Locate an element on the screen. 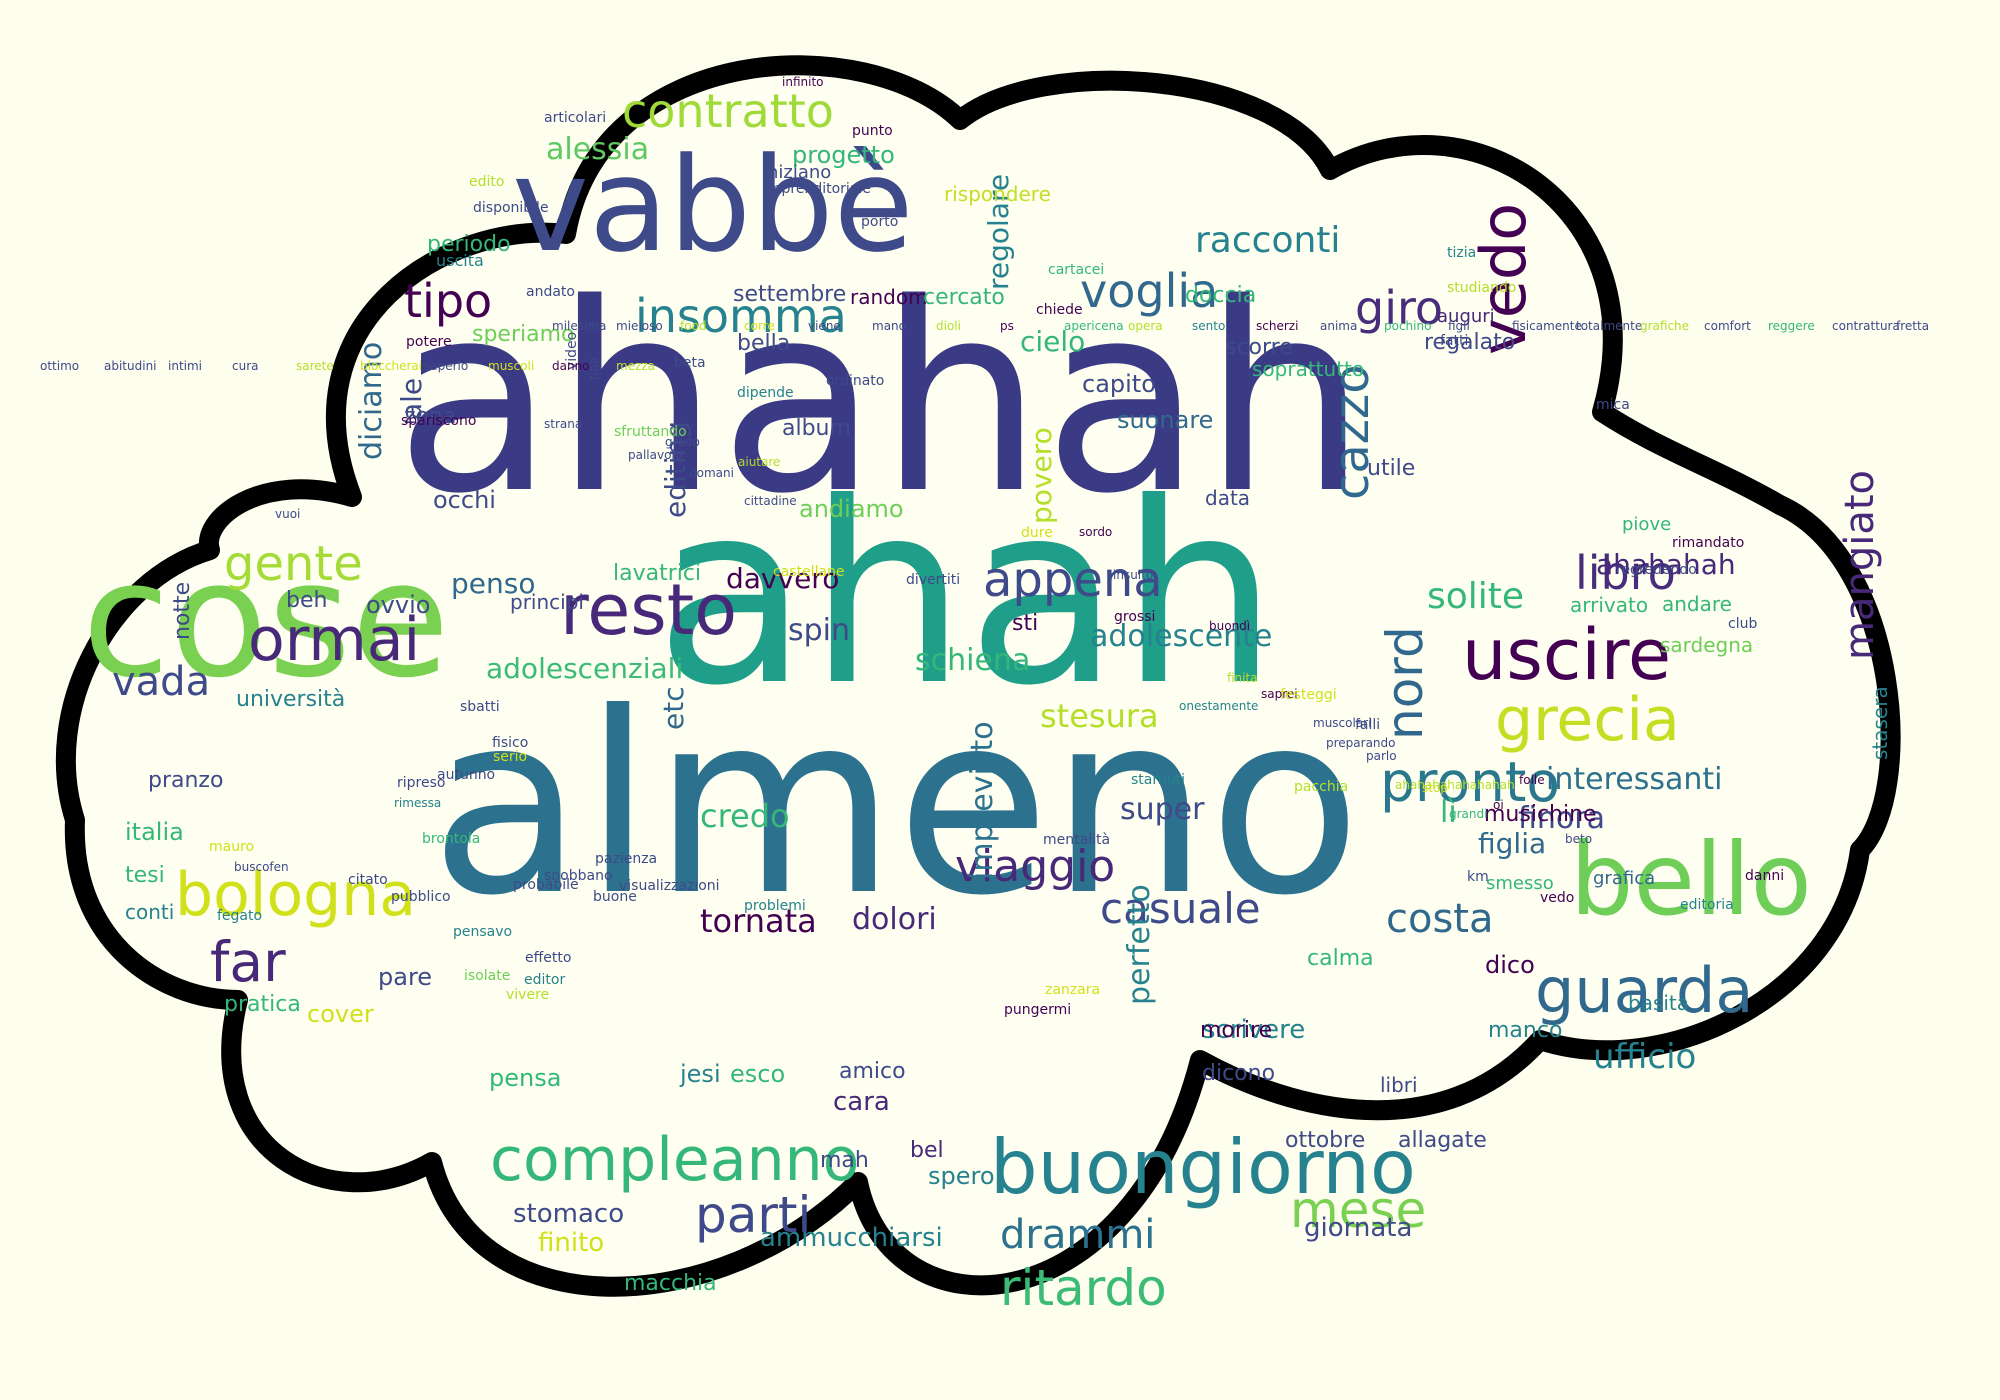 The image size is (2000, 1400). cloud-word: bloccherai is located at coordinates (391, 366).